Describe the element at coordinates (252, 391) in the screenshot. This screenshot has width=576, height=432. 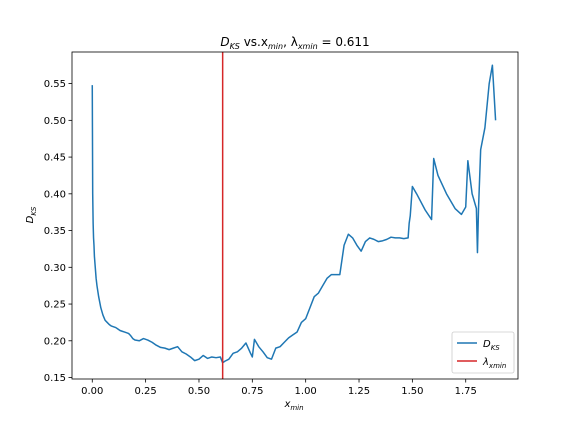
I see `x-tick-label: 0.75` at that location.